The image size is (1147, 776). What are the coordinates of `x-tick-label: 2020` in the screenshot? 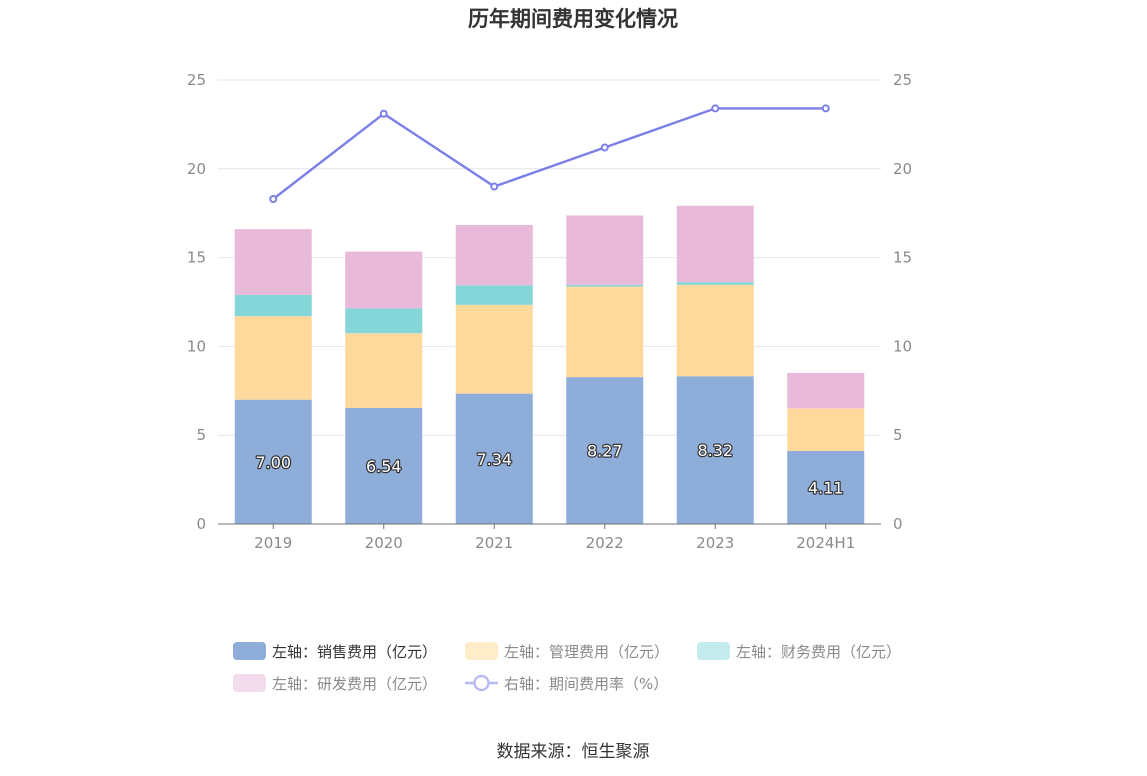 It's located at (384, 543).